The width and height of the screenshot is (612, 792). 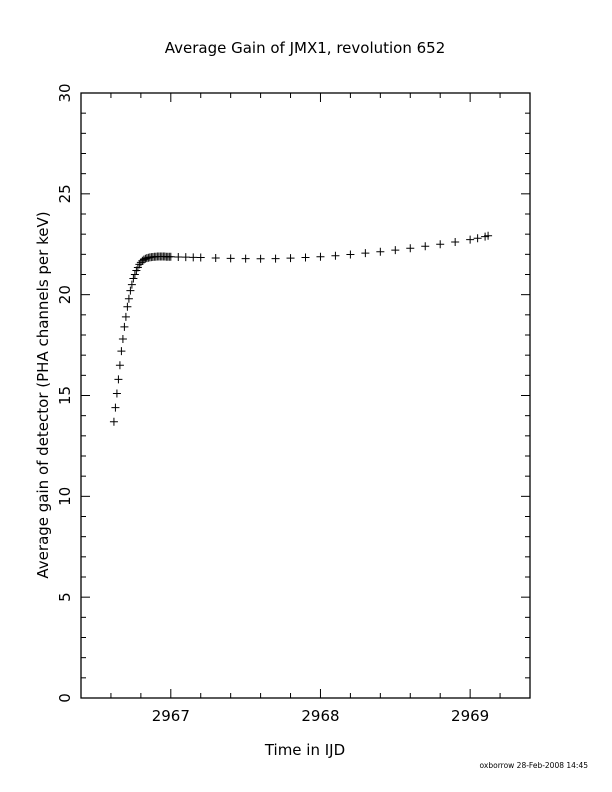 I want to click on x-tick-label: 2968, so click(x=320, y=716).